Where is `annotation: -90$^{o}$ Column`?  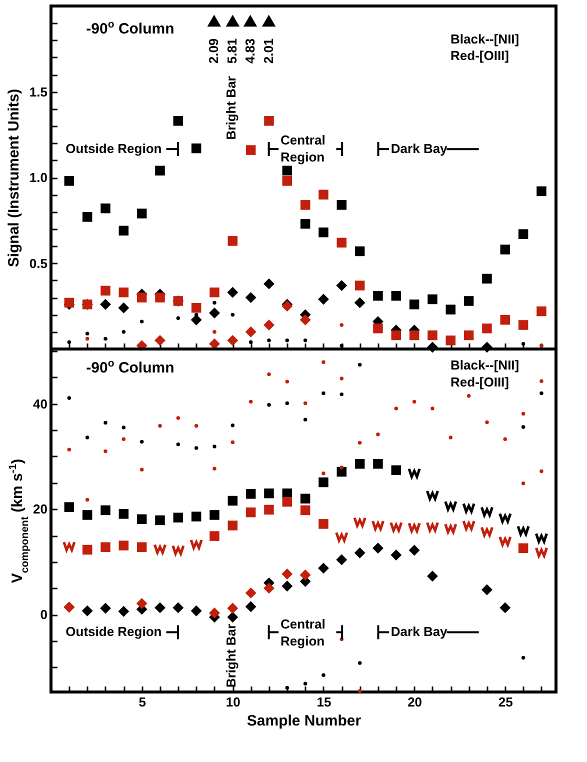
annotation: -90$^{o}$ Column is located at coordinates (130, 367).